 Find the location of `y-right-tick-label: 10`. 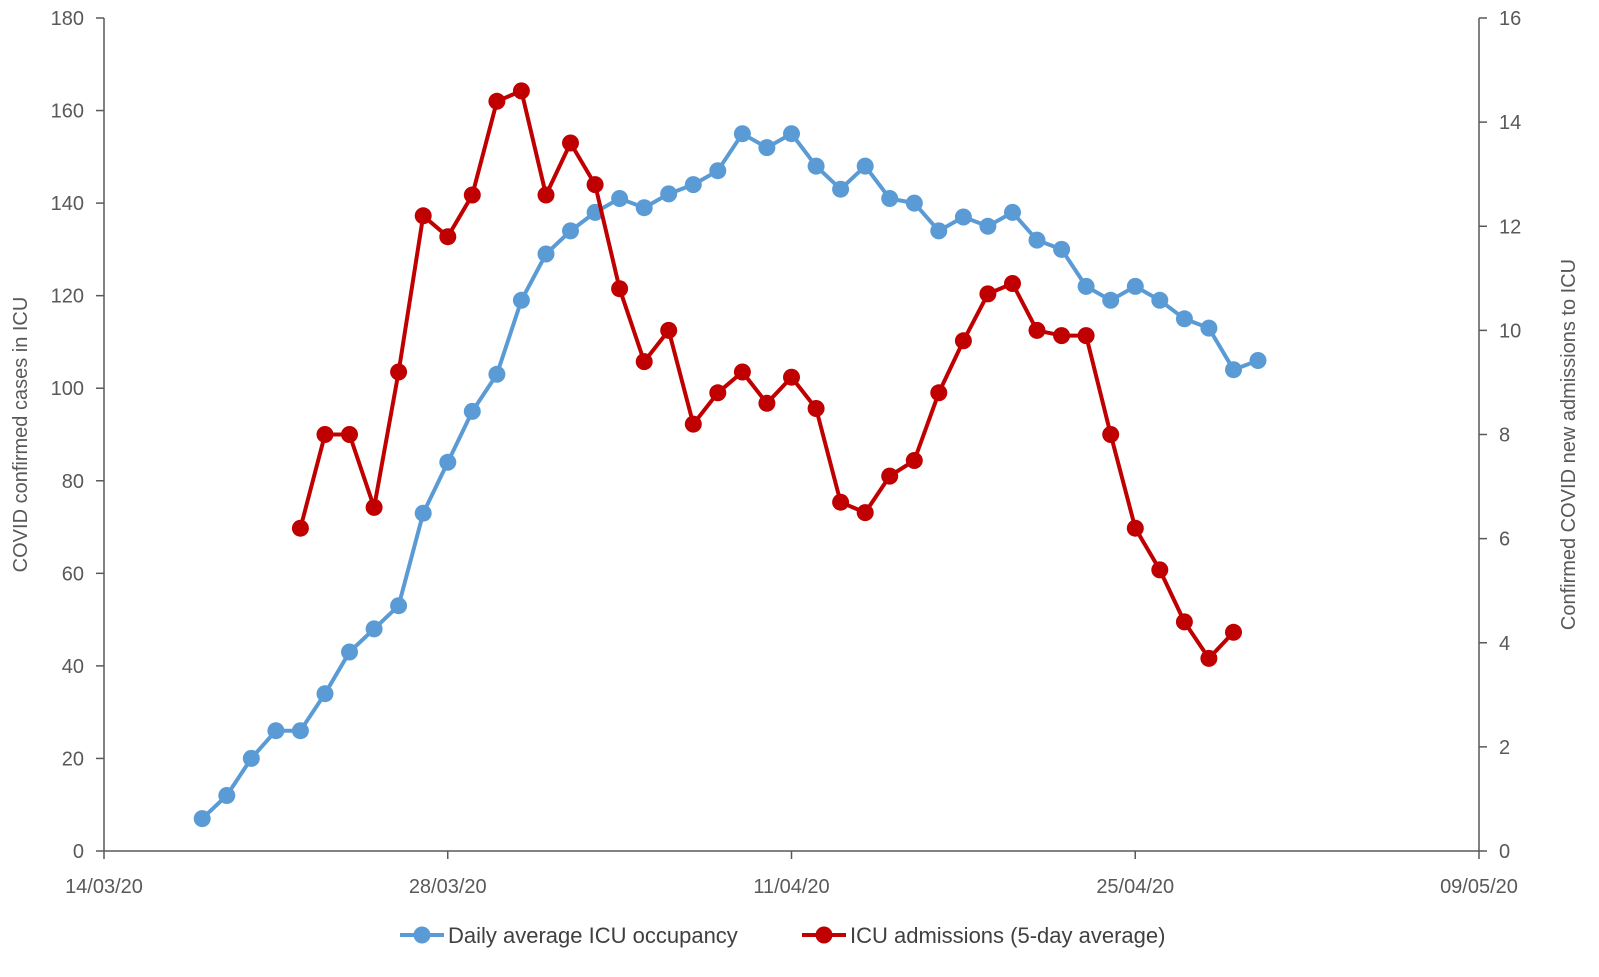

y-right-tick-label: 10 is located at coordinates (1510, 331).